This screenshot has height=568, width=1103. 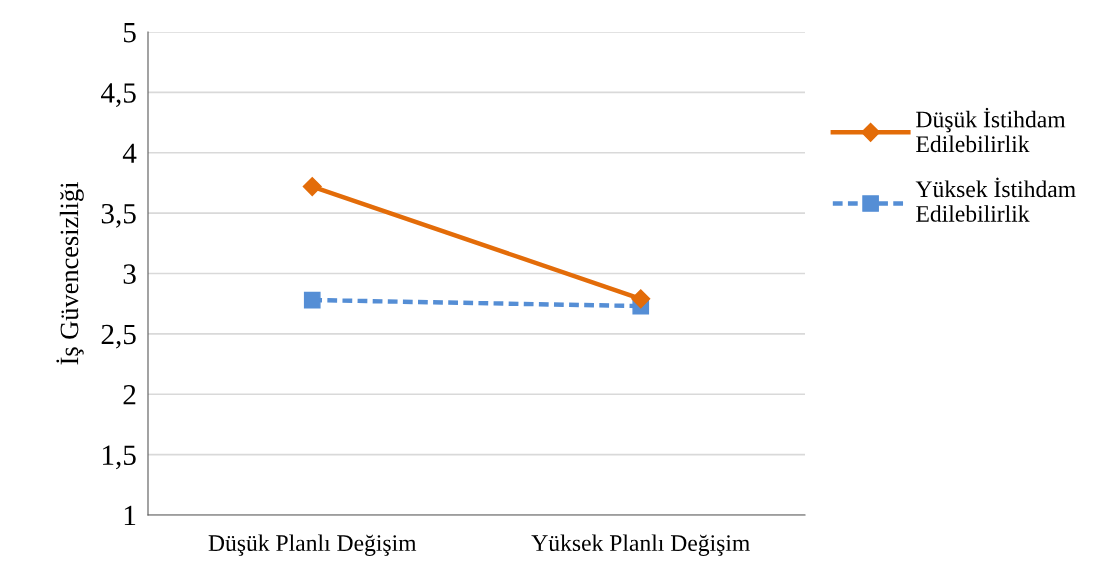 What do you see at coordinates (312, 545) in the screenshot?
I see `x-tick-label: Düşük Planlı Değişim` at bounding box center [312, 545].